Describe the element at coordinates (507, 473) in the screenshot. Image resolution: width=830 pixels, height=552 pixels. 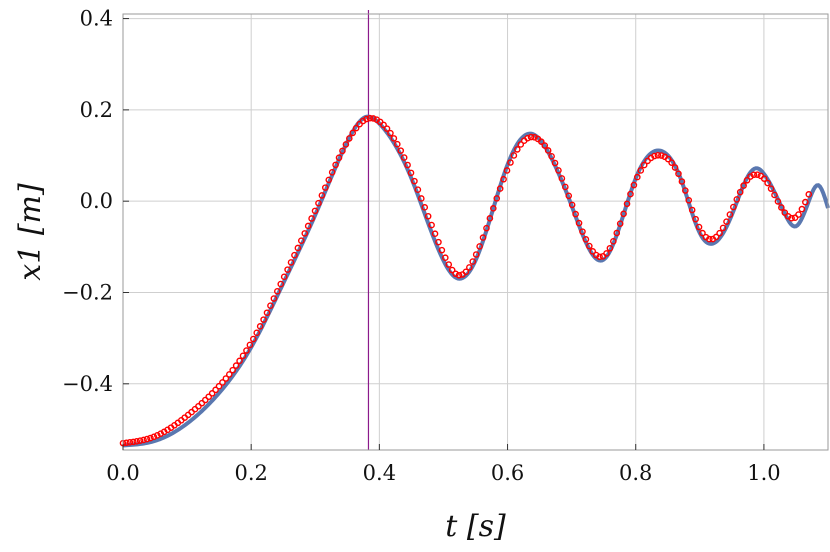
I see `x-tick-label-3: 0.6` at that location.